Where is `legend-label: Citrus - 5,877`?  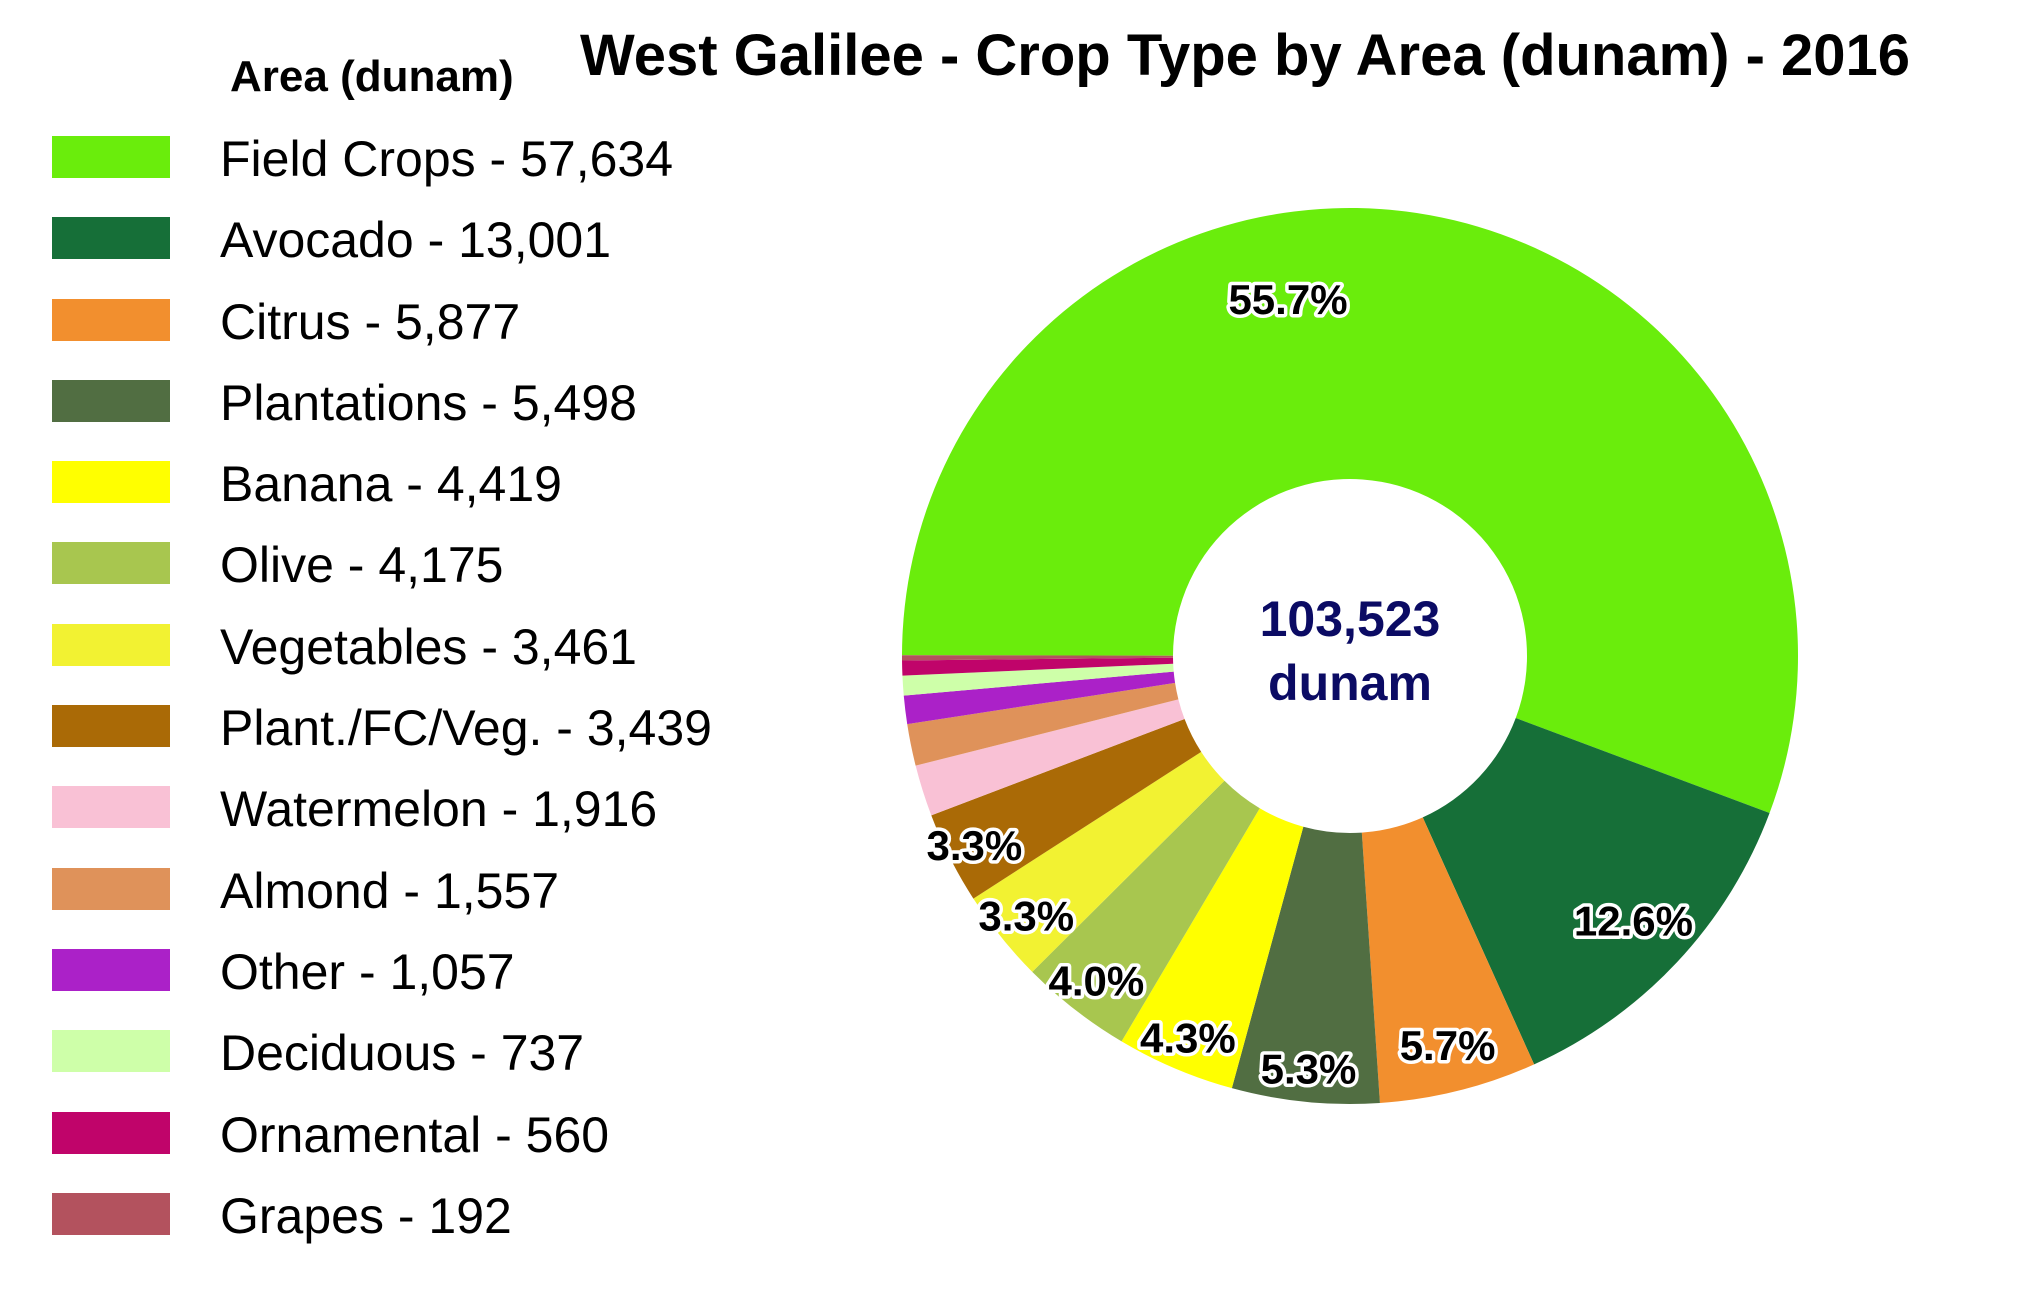 legend-label: Citrus - 5,877 is located at coordinates (370, 321).